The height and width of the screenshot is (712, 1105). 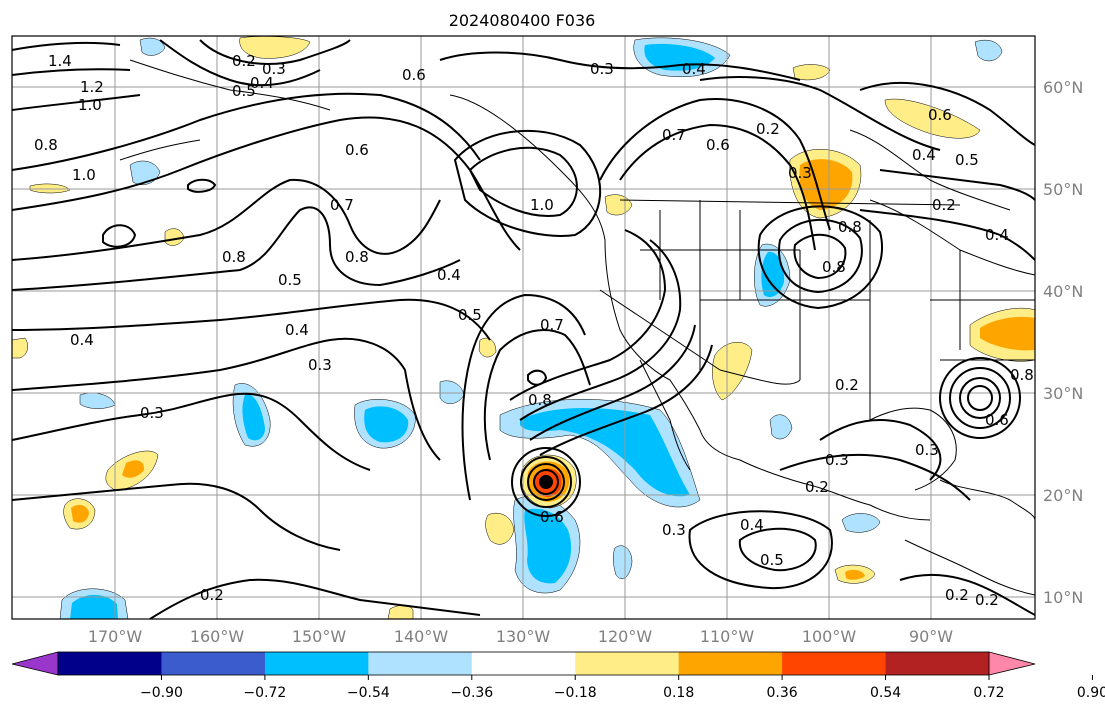 What do you see at coordinates (1063, 342) in the screenshot?
I see `latitude-labels: 60°N 50°N 40°N 30°N 20°N 10°N` at bounding box center [1063, 342].